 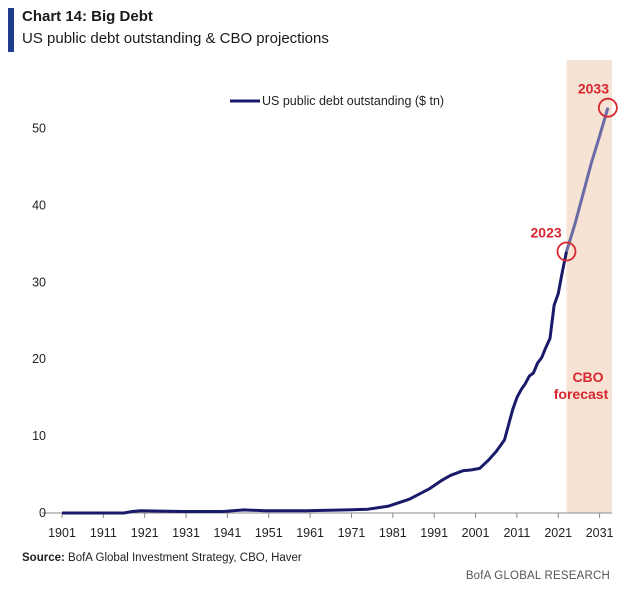 I want to click on annotation-label-2023: 2023, so click(x=546, y=233).